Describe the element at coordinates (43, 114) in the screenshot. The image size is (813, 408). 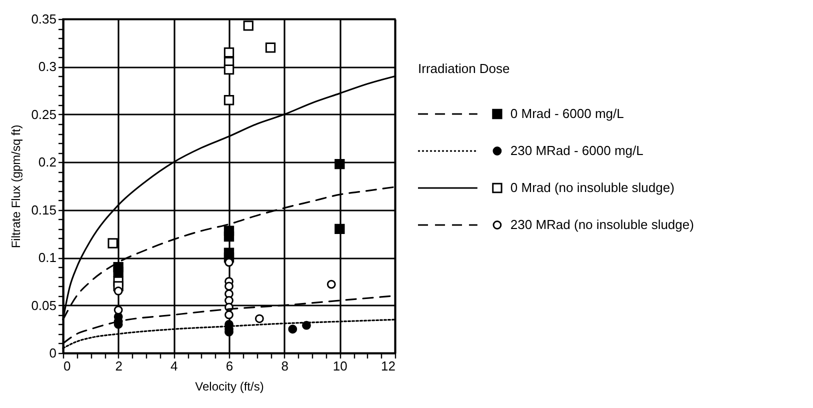
I see `y-tick-label: 0.25` at that location.